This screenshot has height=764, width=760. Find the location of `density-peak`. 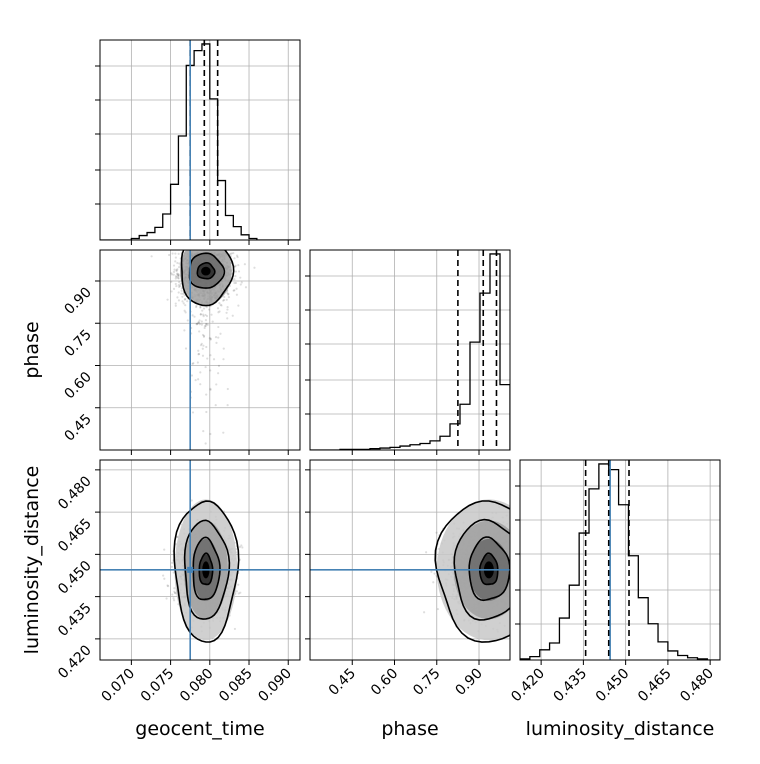

density-peak is located at coordinates (205, 271).